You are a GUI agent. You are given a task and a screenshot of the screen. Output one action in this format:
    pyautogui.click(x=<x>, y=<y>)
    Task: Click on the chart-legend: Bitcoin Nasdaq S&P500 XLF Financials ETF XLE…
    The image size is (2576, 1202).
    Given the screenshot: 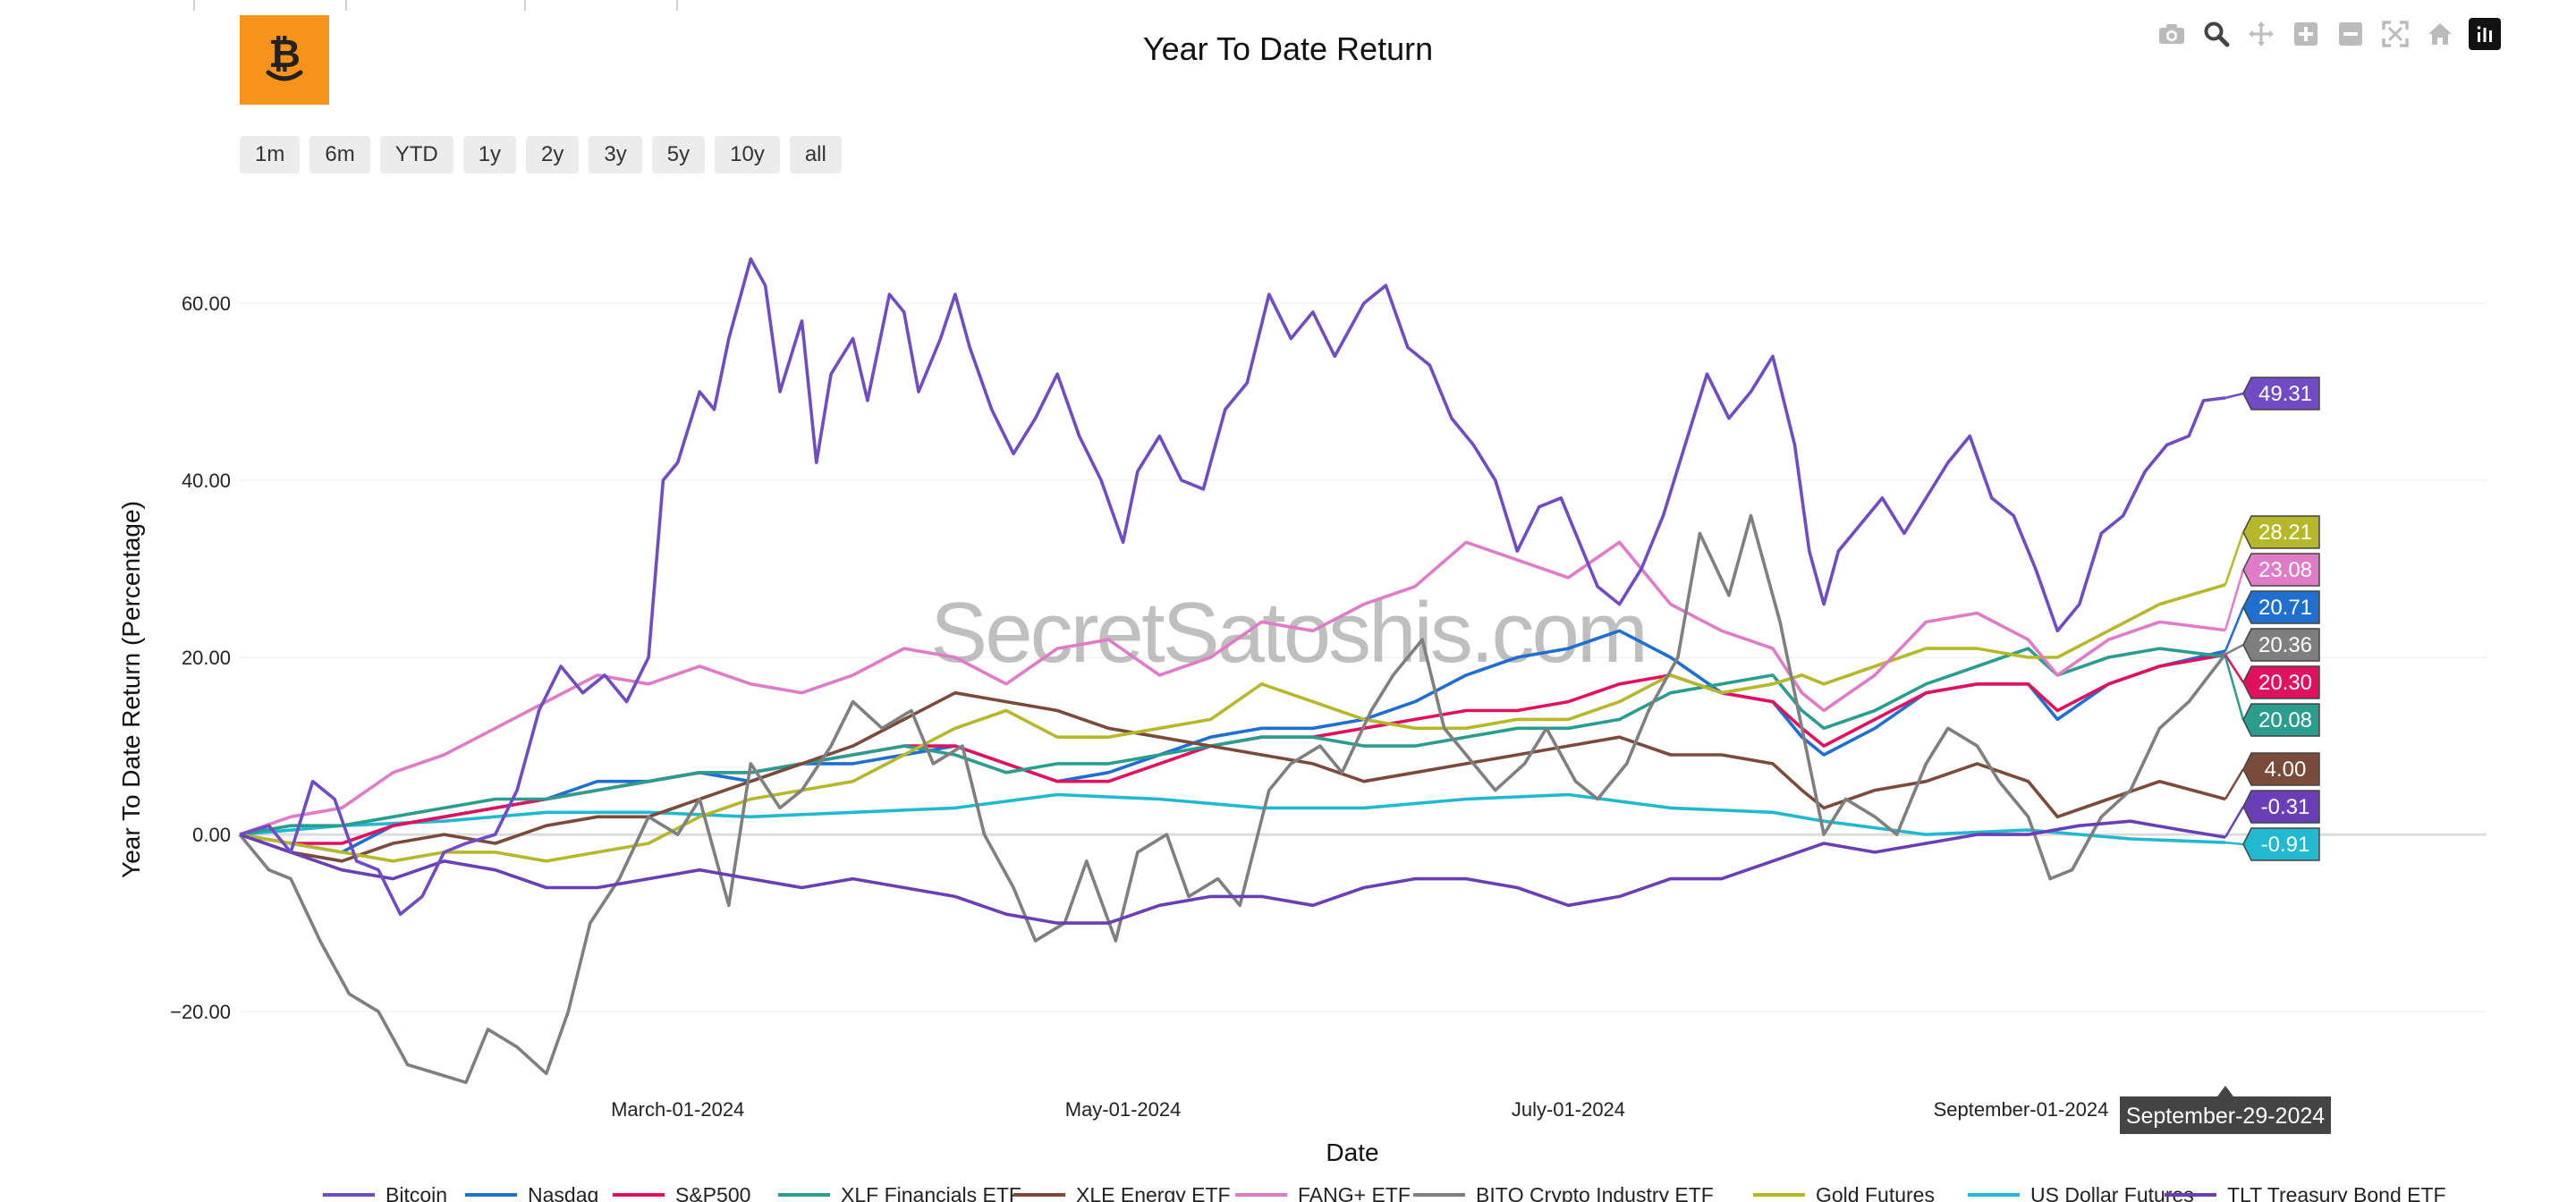 What is the action you would take?
    pyautogui.click(x=1384, y=1192)
    